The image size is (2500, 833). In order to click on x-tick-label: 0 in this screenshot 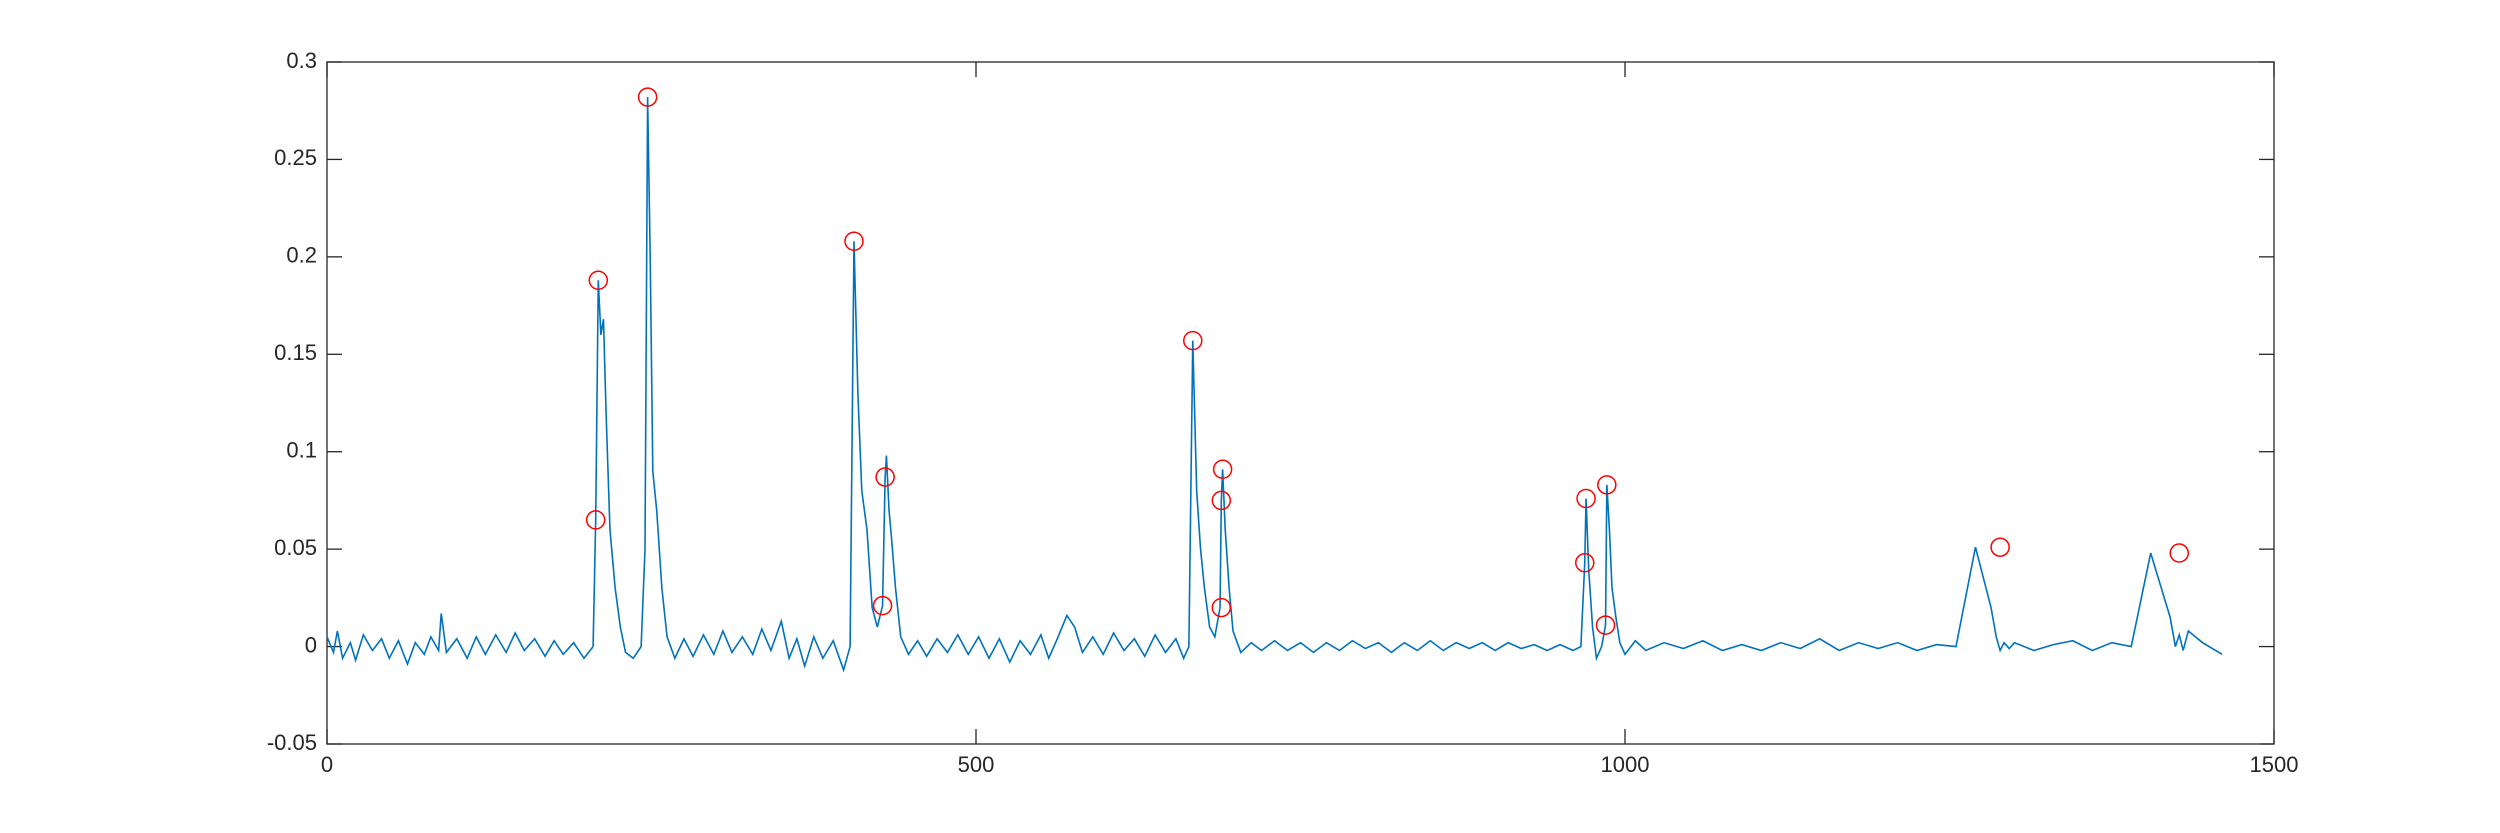, I will do `click(327, 764)`.